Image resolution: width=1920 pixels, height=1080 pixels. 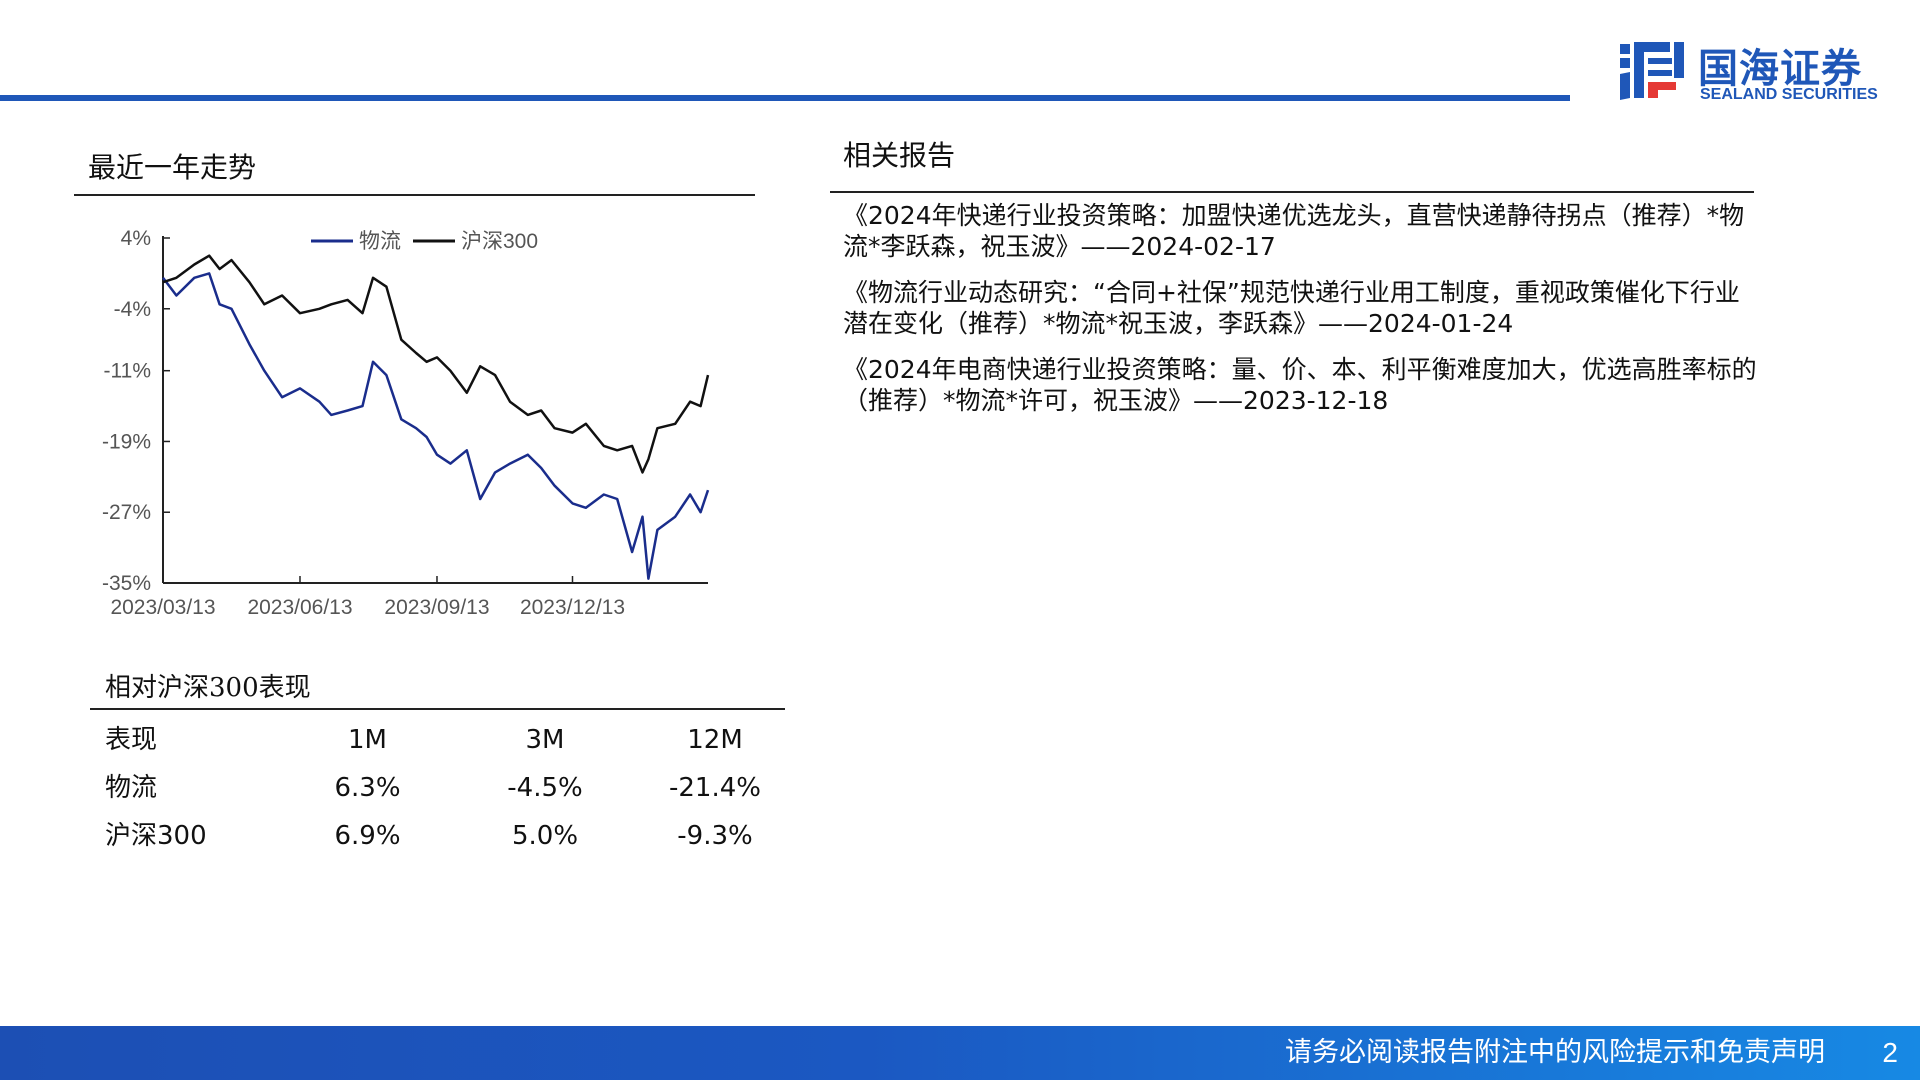 What do you see at coordinates (960, 1053) in the screenshot?
I see `footer-bar: 请务必阅读报告附注中的风险提示和免责声明 2` at bounding box center [960, 1053].